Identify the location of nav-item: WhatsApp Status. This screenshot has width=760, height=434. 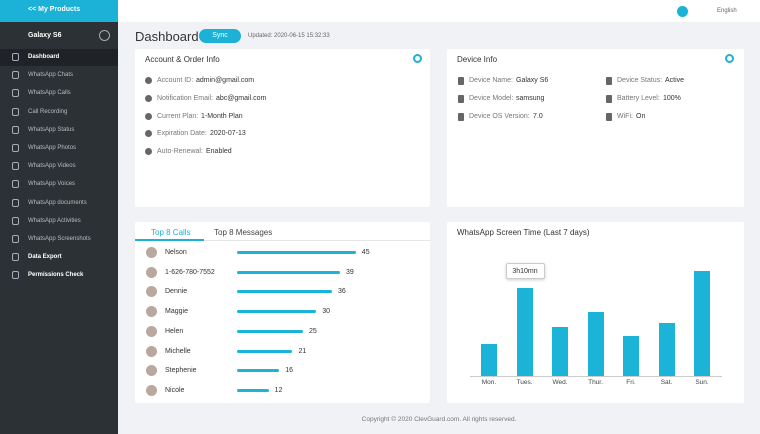
(51, 129).